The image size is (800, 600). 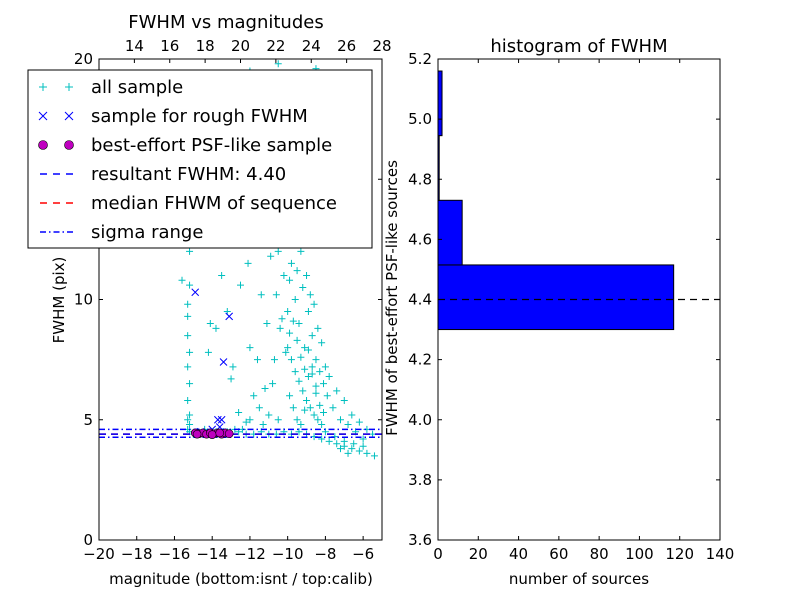 What do you see at coordinates (275, 46) in the screenshot?
I see `top-tick-label: 22` at bounding box center [275, 46].